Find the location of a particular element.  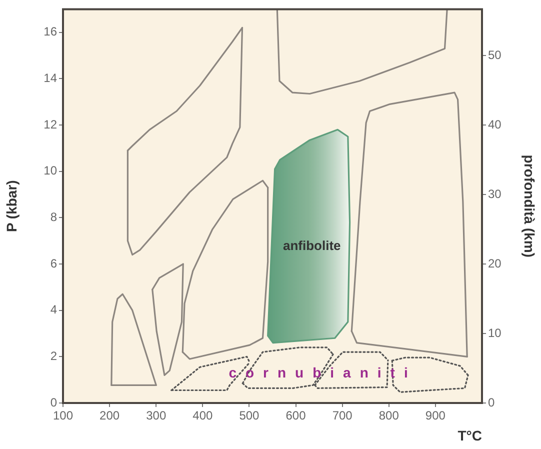

x-axis-title: T°C is located at coordinates (470, 435).